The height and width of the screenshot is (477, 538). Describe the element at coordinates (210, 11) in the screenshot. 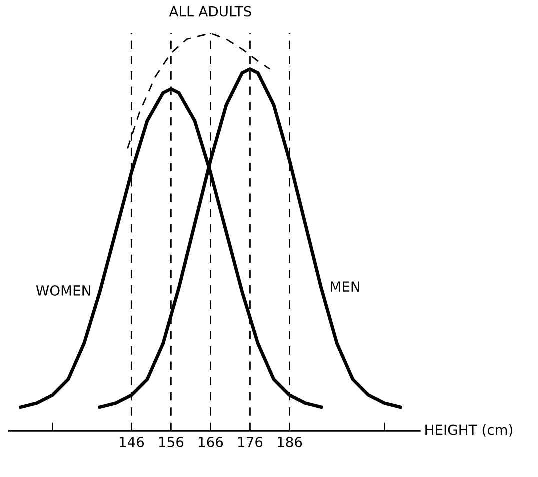

I see `series-label: ALL ADULTS` at that location.